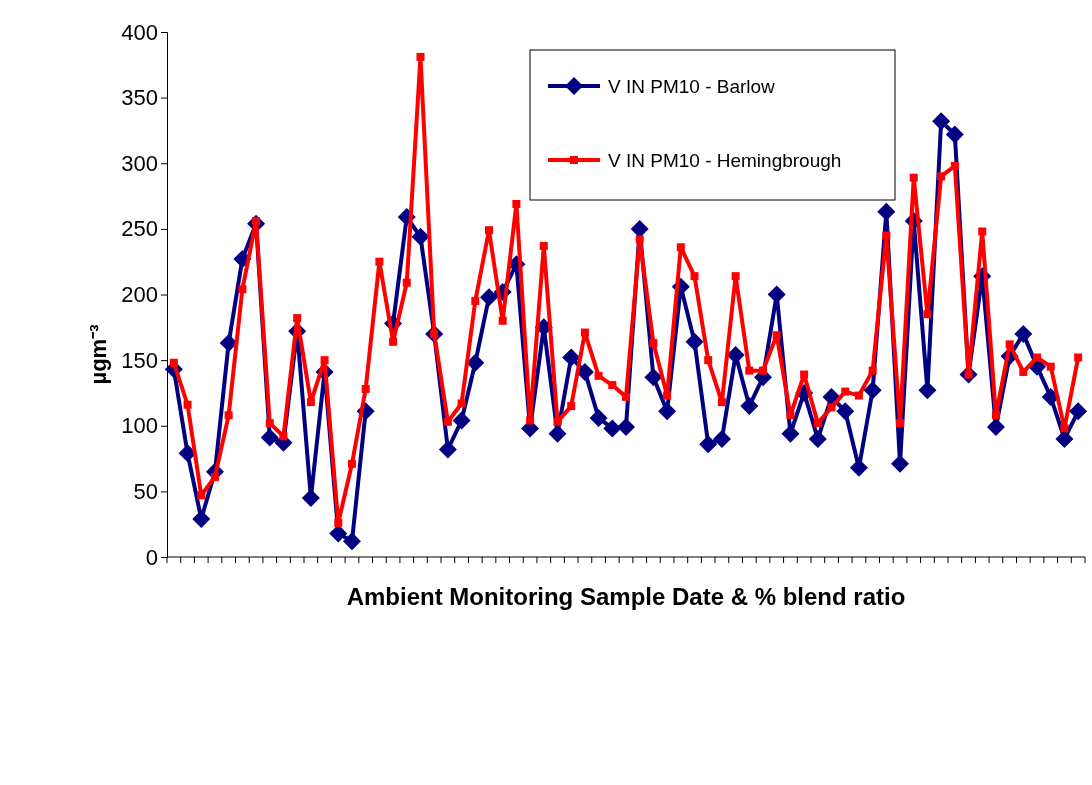 The image size is (1092, 785). I want to click on y-tick-label: 350, so click(139, 98).